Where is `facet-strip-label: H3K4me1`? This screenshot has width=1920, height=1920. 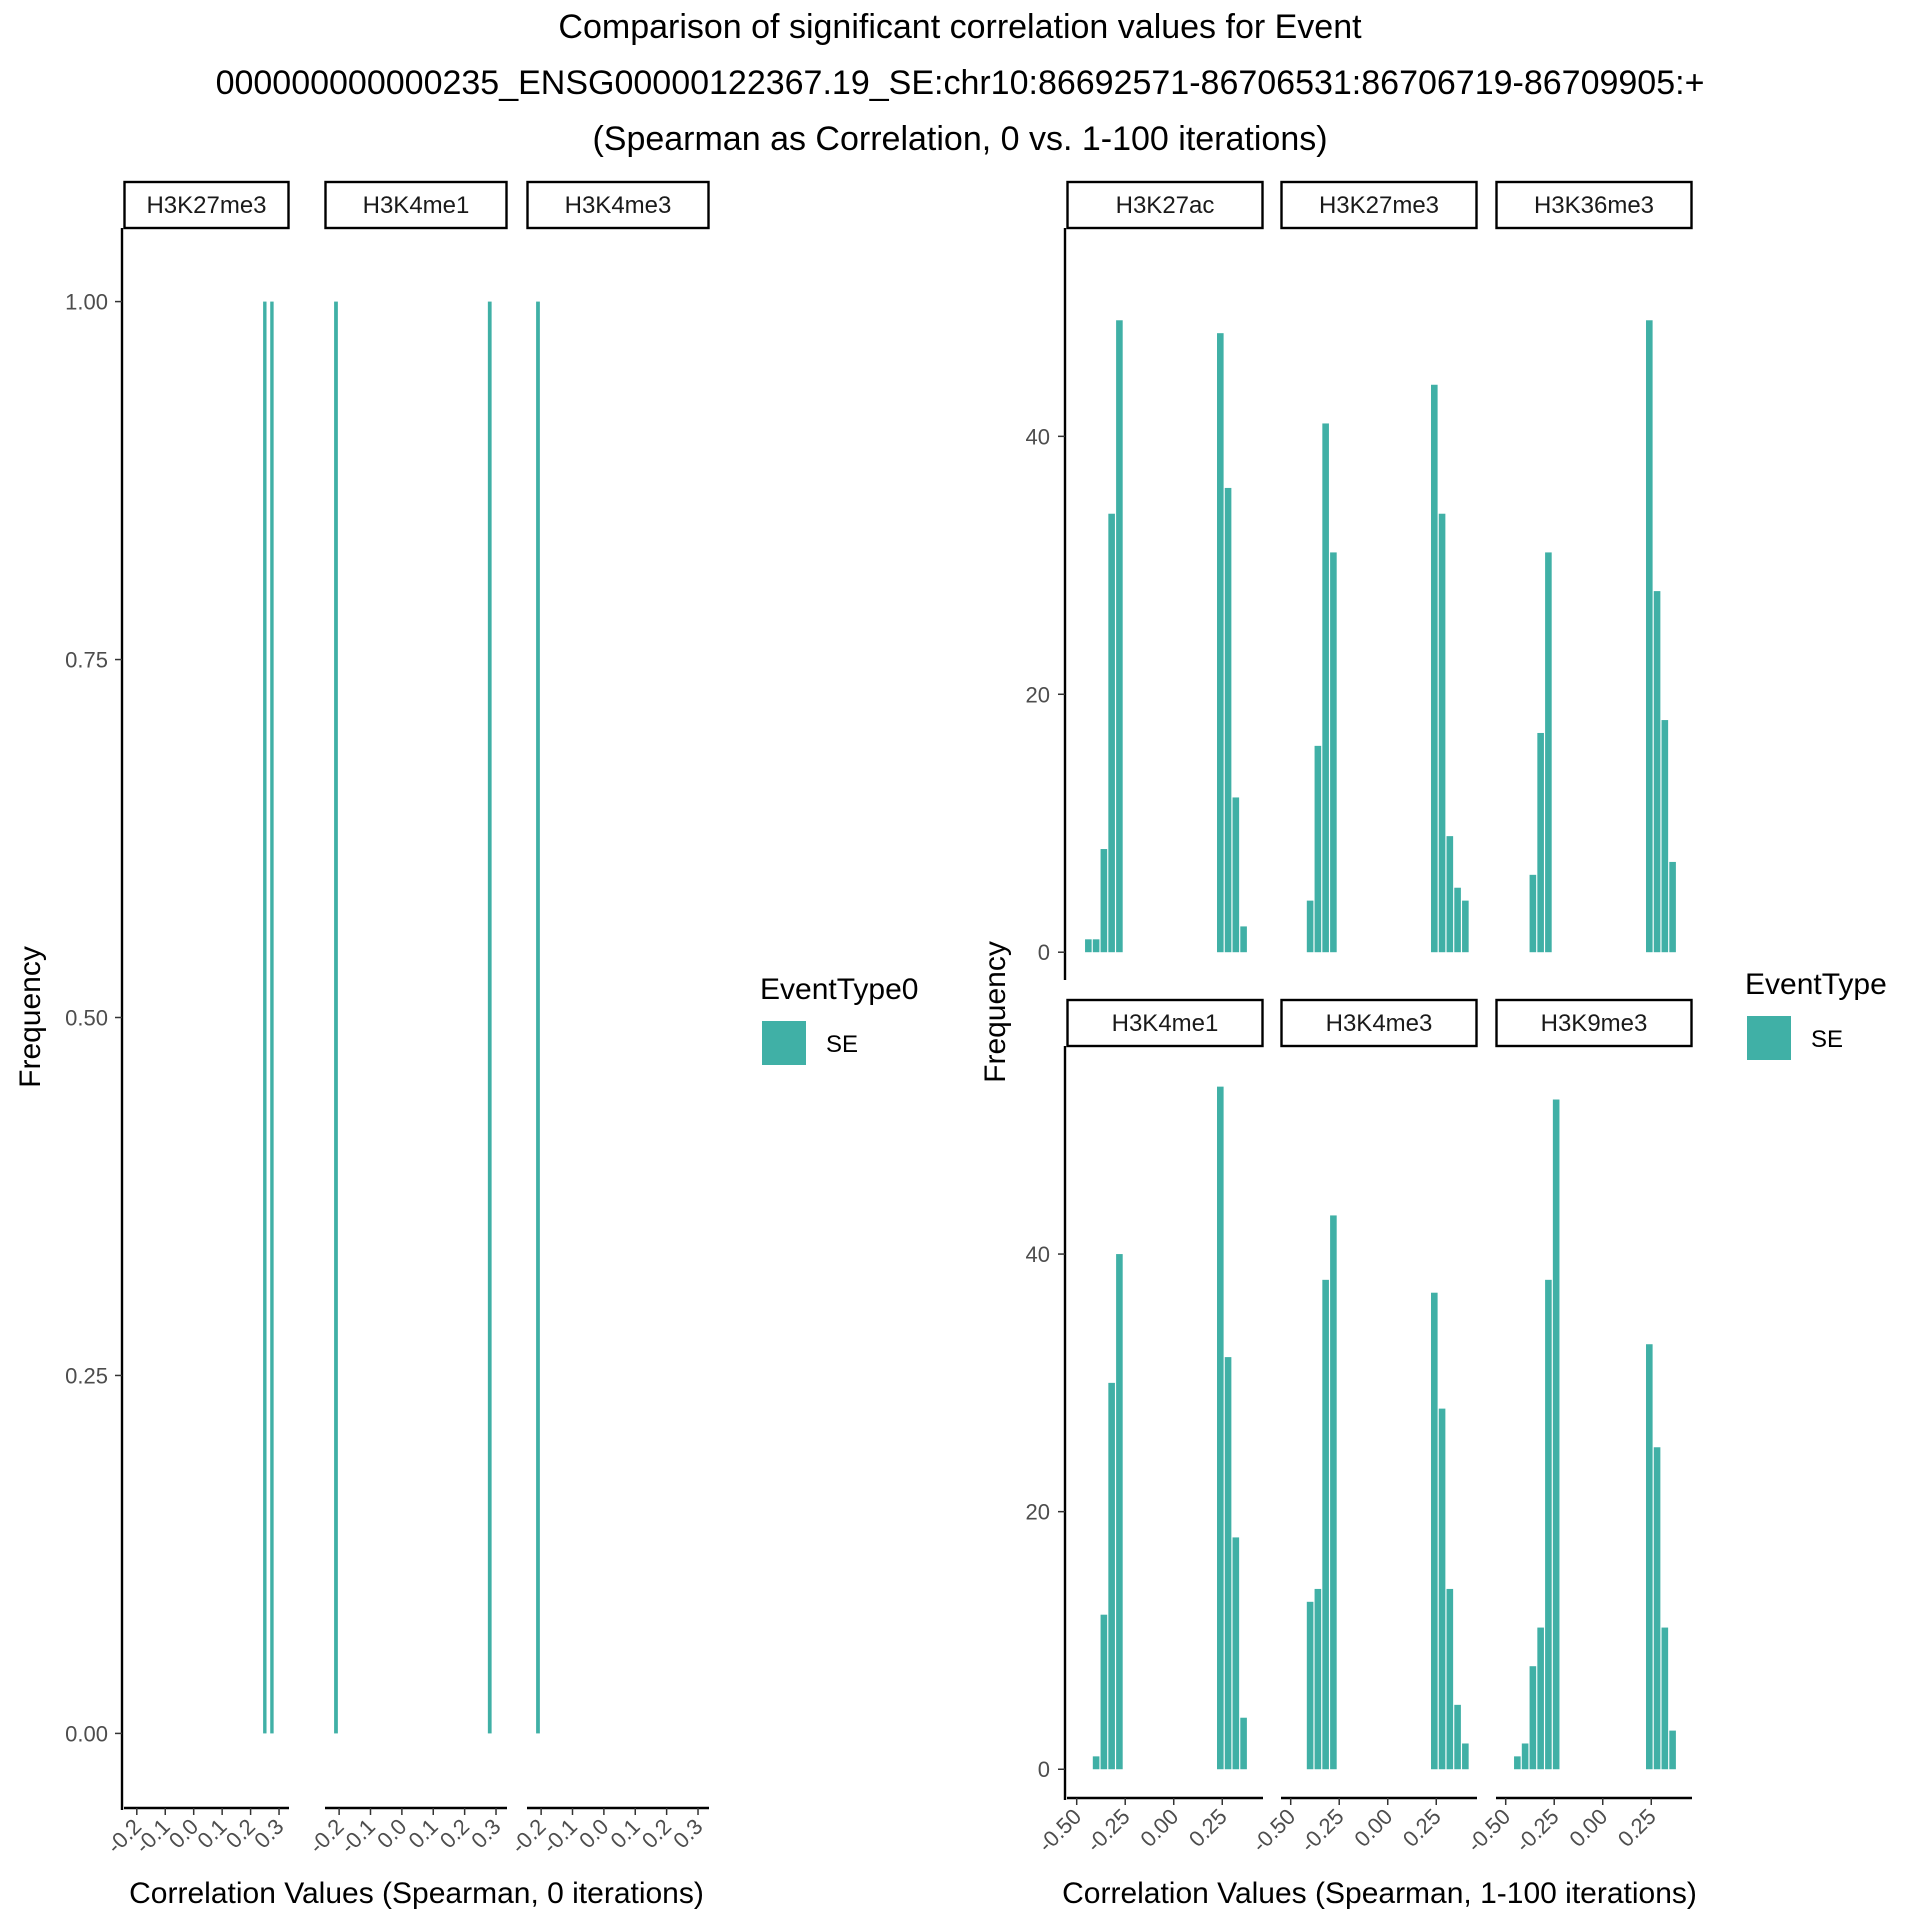 facet-strip-label: H3K4me1 is located at coordinates (416, 205).